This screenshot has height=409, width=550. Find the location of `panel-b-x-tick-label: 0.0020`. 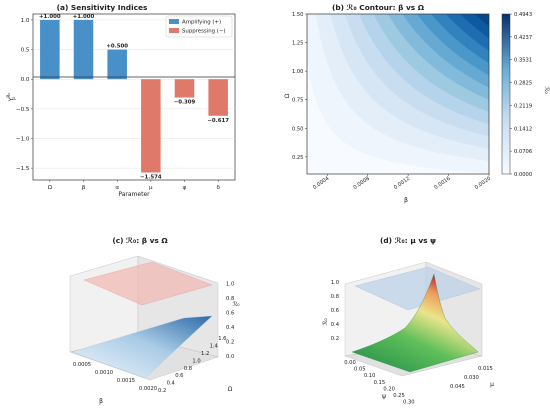

panel-b-x-tick-label: 0.0020 is located at coordinates (483, 183).